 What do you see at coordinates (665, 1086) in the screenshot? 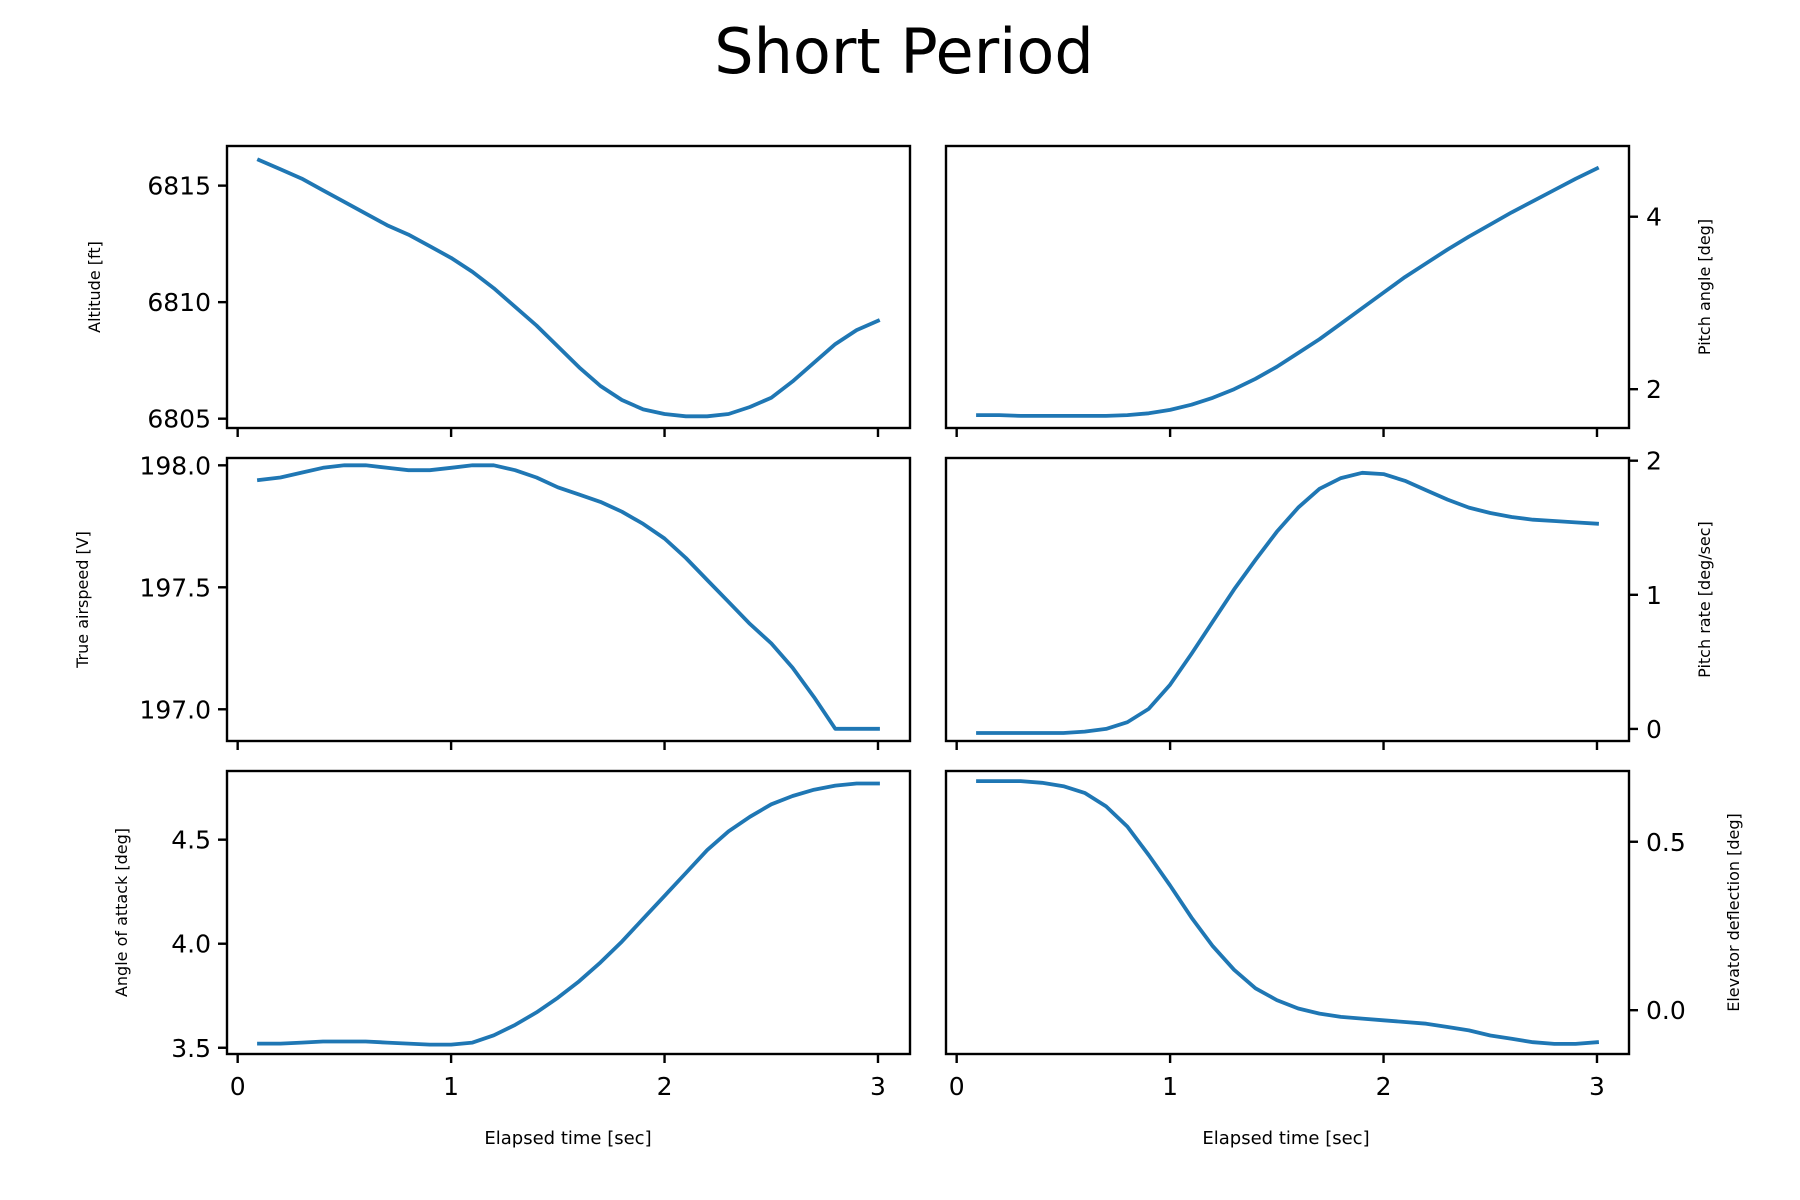
I see `angle-of-attack-x-tick-label: 2` at bounding box center [665, 1086].